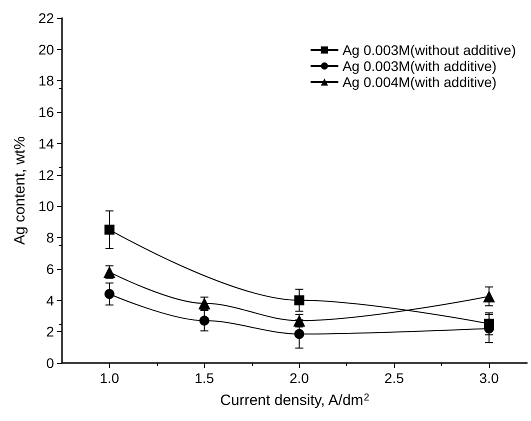 The image size is (531, 421). Describe the element at coordinates (46, 112) in the screenshot. I see `y-tick-label: 16` at that location.